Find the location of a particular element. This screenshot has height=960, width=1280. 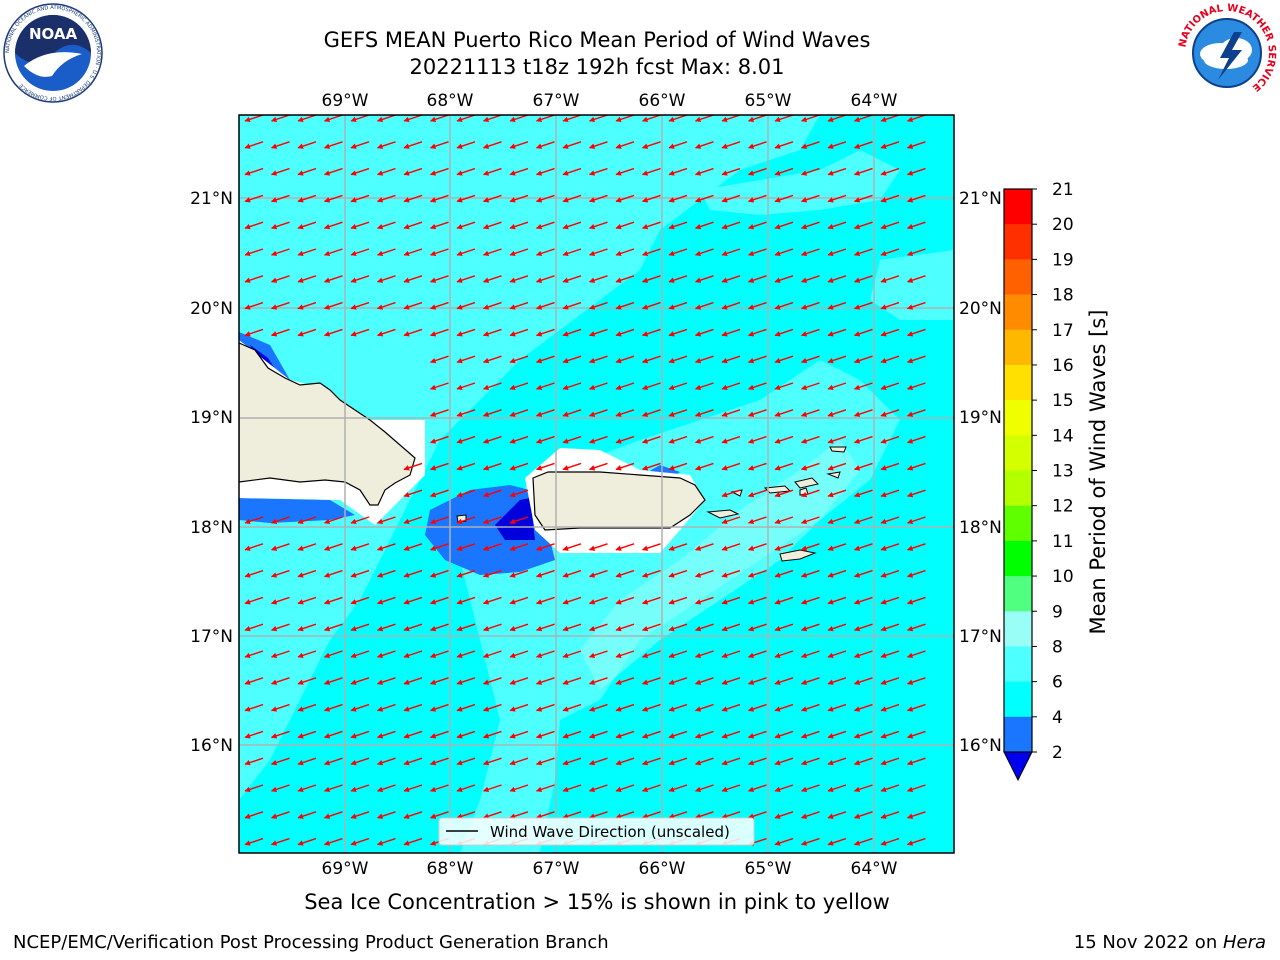

lat-label: 18°N is located at coordinates (211, 528).